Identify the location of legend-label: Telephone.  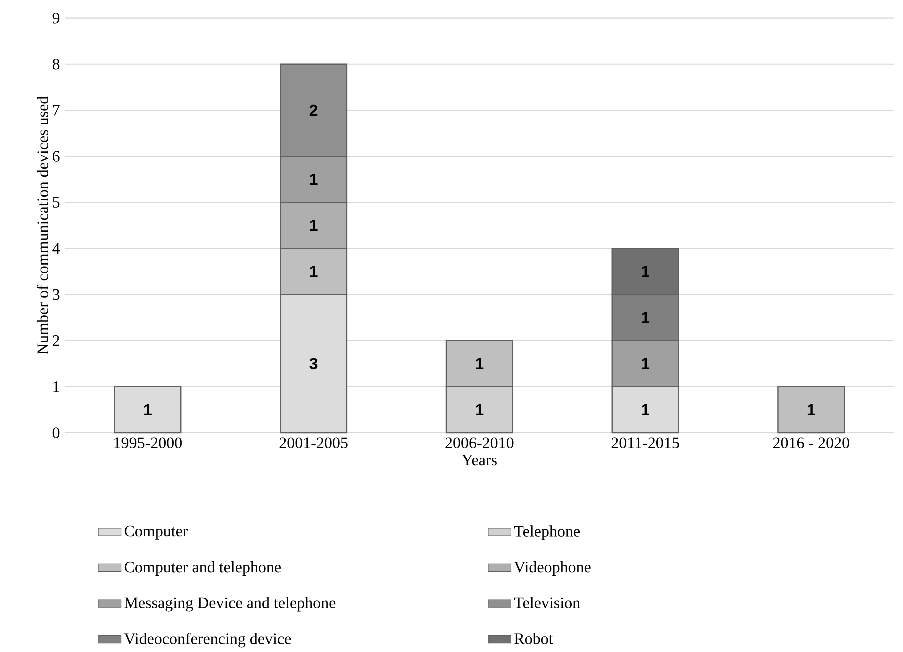
(547, 533).